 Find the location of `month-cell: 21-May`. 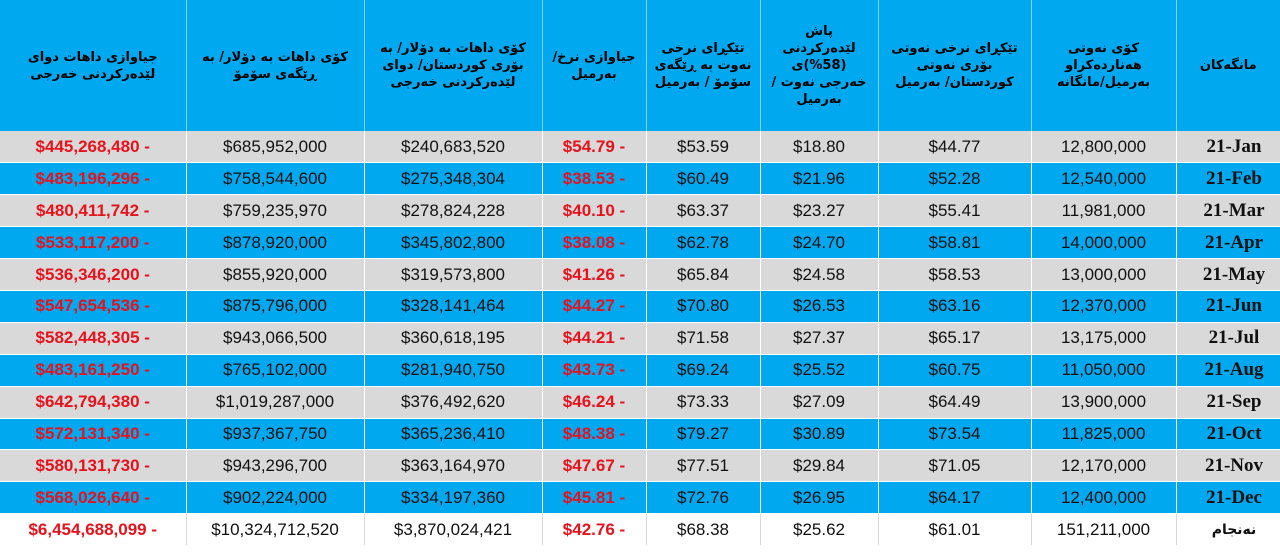

month-cell: 21-May is located at coordinates (1228, 274).